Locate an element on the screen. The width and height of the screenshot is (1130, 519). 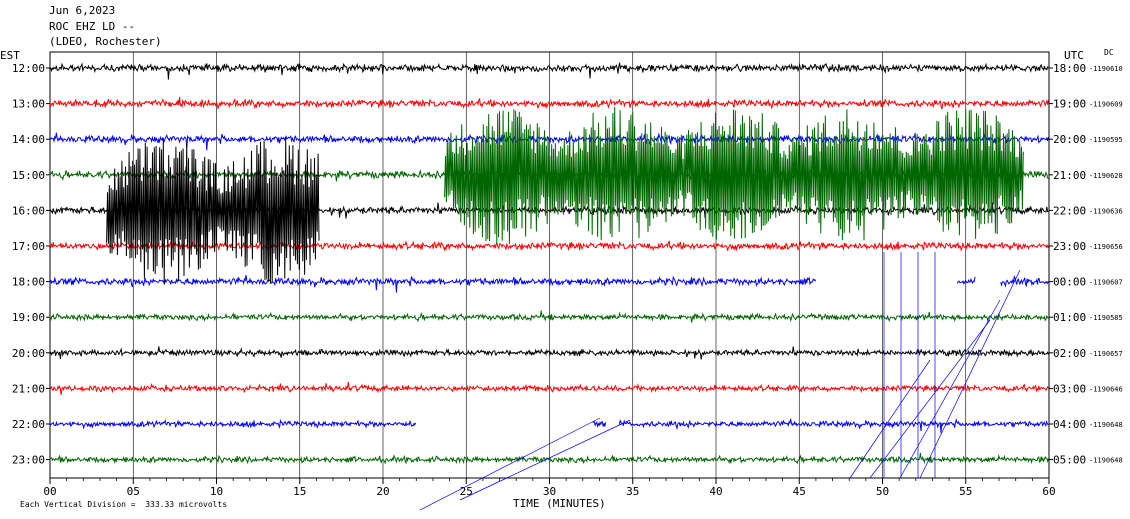
row-label-right: 23:00 is located at coordinates (1069, 246).